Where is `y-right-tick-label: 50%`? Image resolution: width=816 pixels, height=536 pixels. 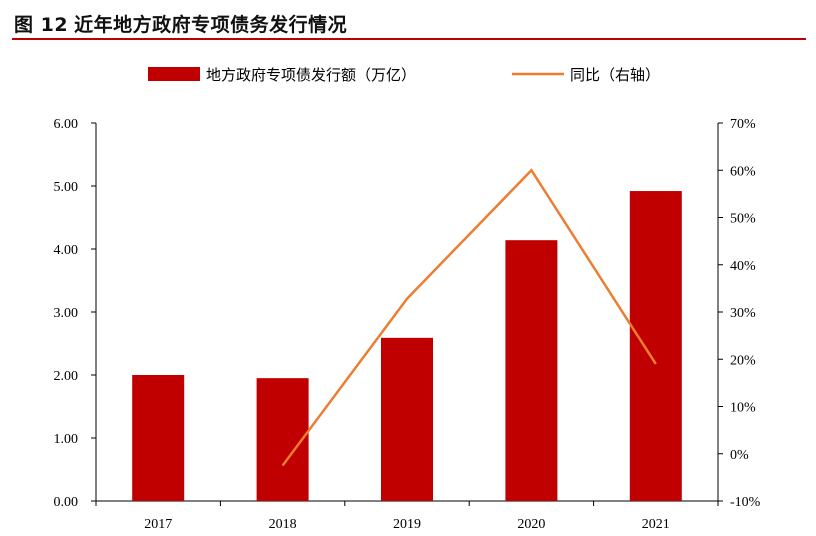 y-right-tick-label: 50% is located at coordinates (743, 219).